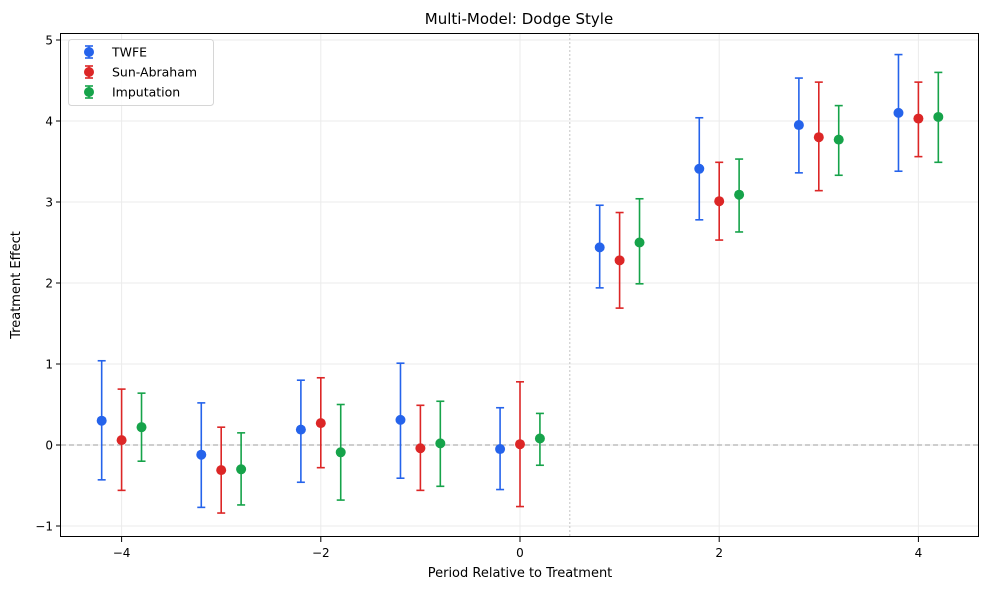 The width and height of the screenshot is (989, 590). I want to click on legend-entry: Imputation, so click(132, 92).